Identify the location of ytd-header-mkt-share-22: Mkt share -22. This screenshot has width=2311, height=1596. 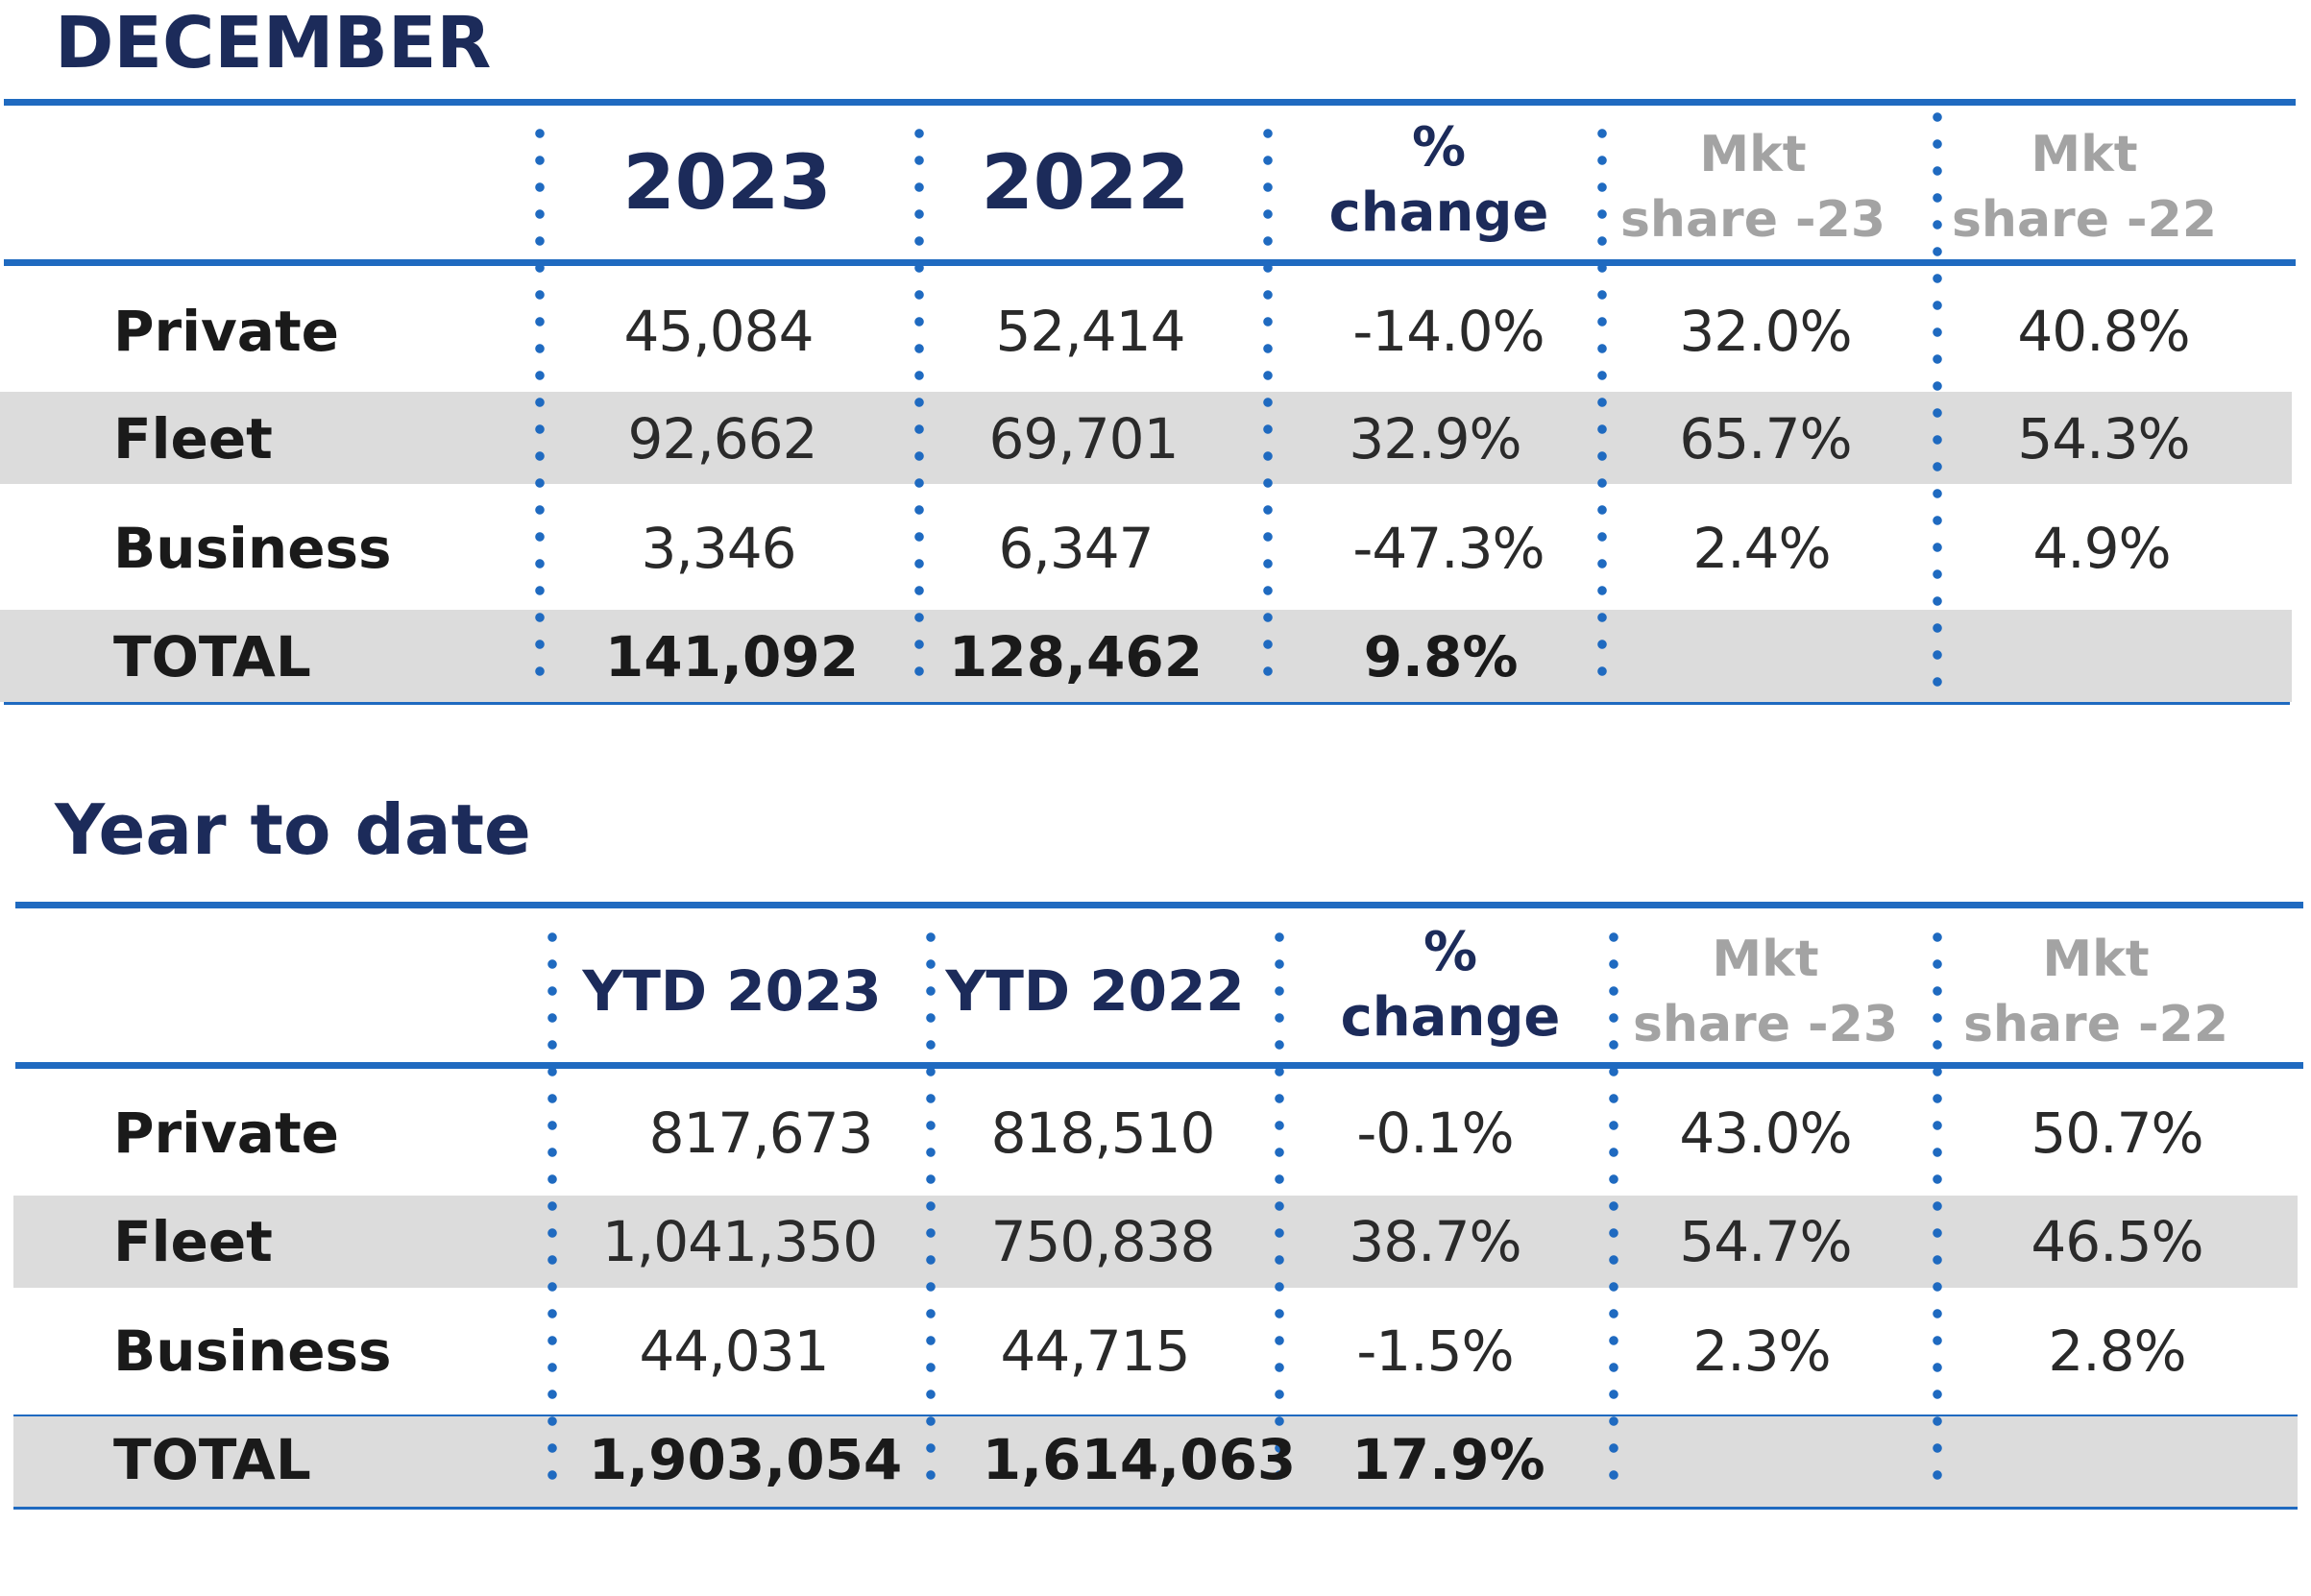
(2095, 992).